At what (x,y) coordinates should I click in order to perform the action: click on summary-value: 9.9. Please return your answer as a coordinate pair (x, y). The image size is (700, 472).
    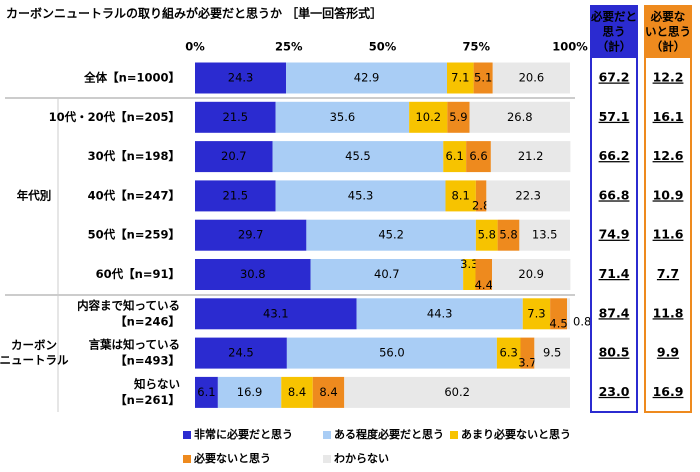
    Looking at the image, I should click on (668, 352).